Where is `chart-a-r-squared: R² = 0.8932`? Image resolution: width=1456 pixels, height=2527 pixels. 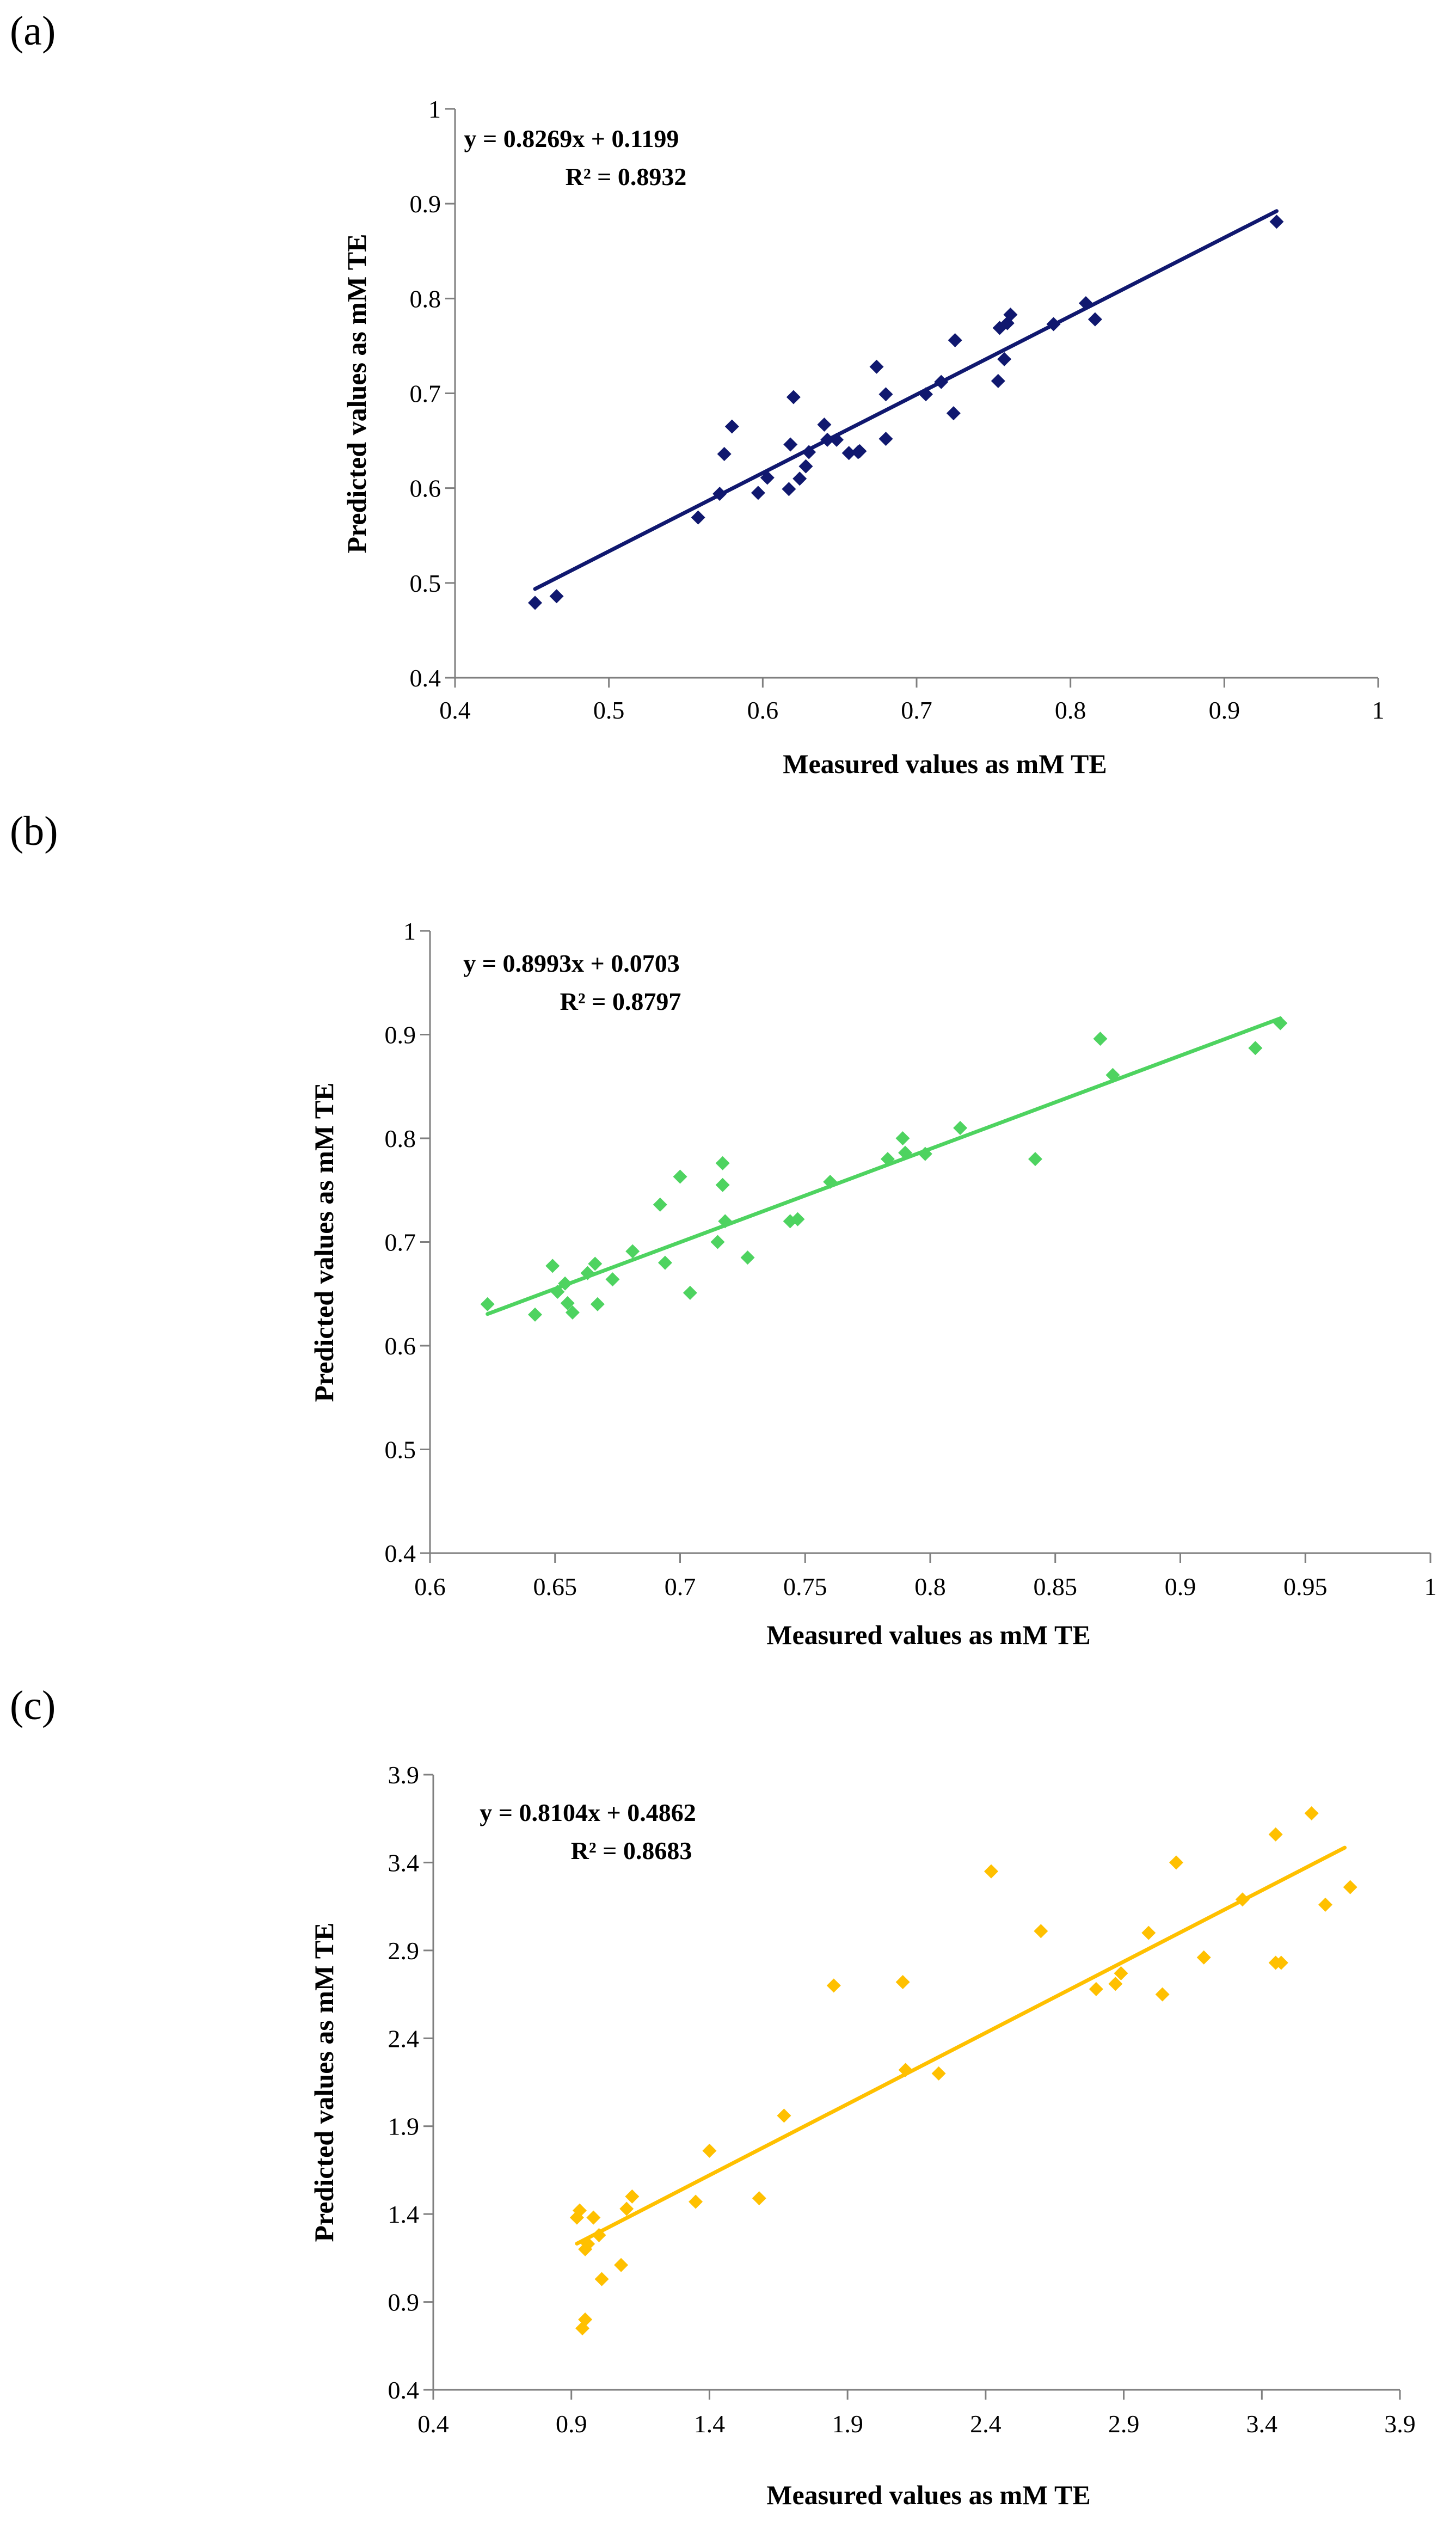 chart-a-r-squared: R² = 0.8932 is located at coordinates (626, 177).